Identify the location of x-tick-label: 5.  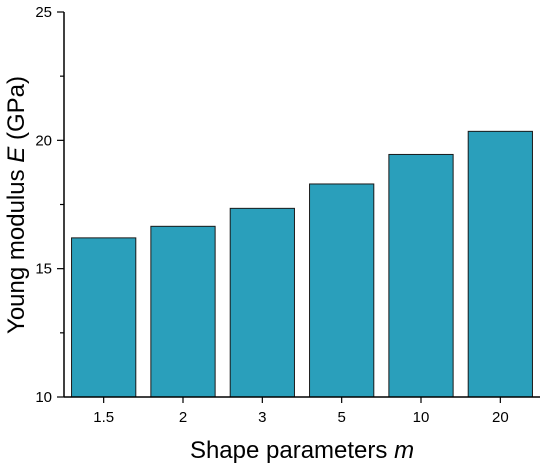
(341, 417).